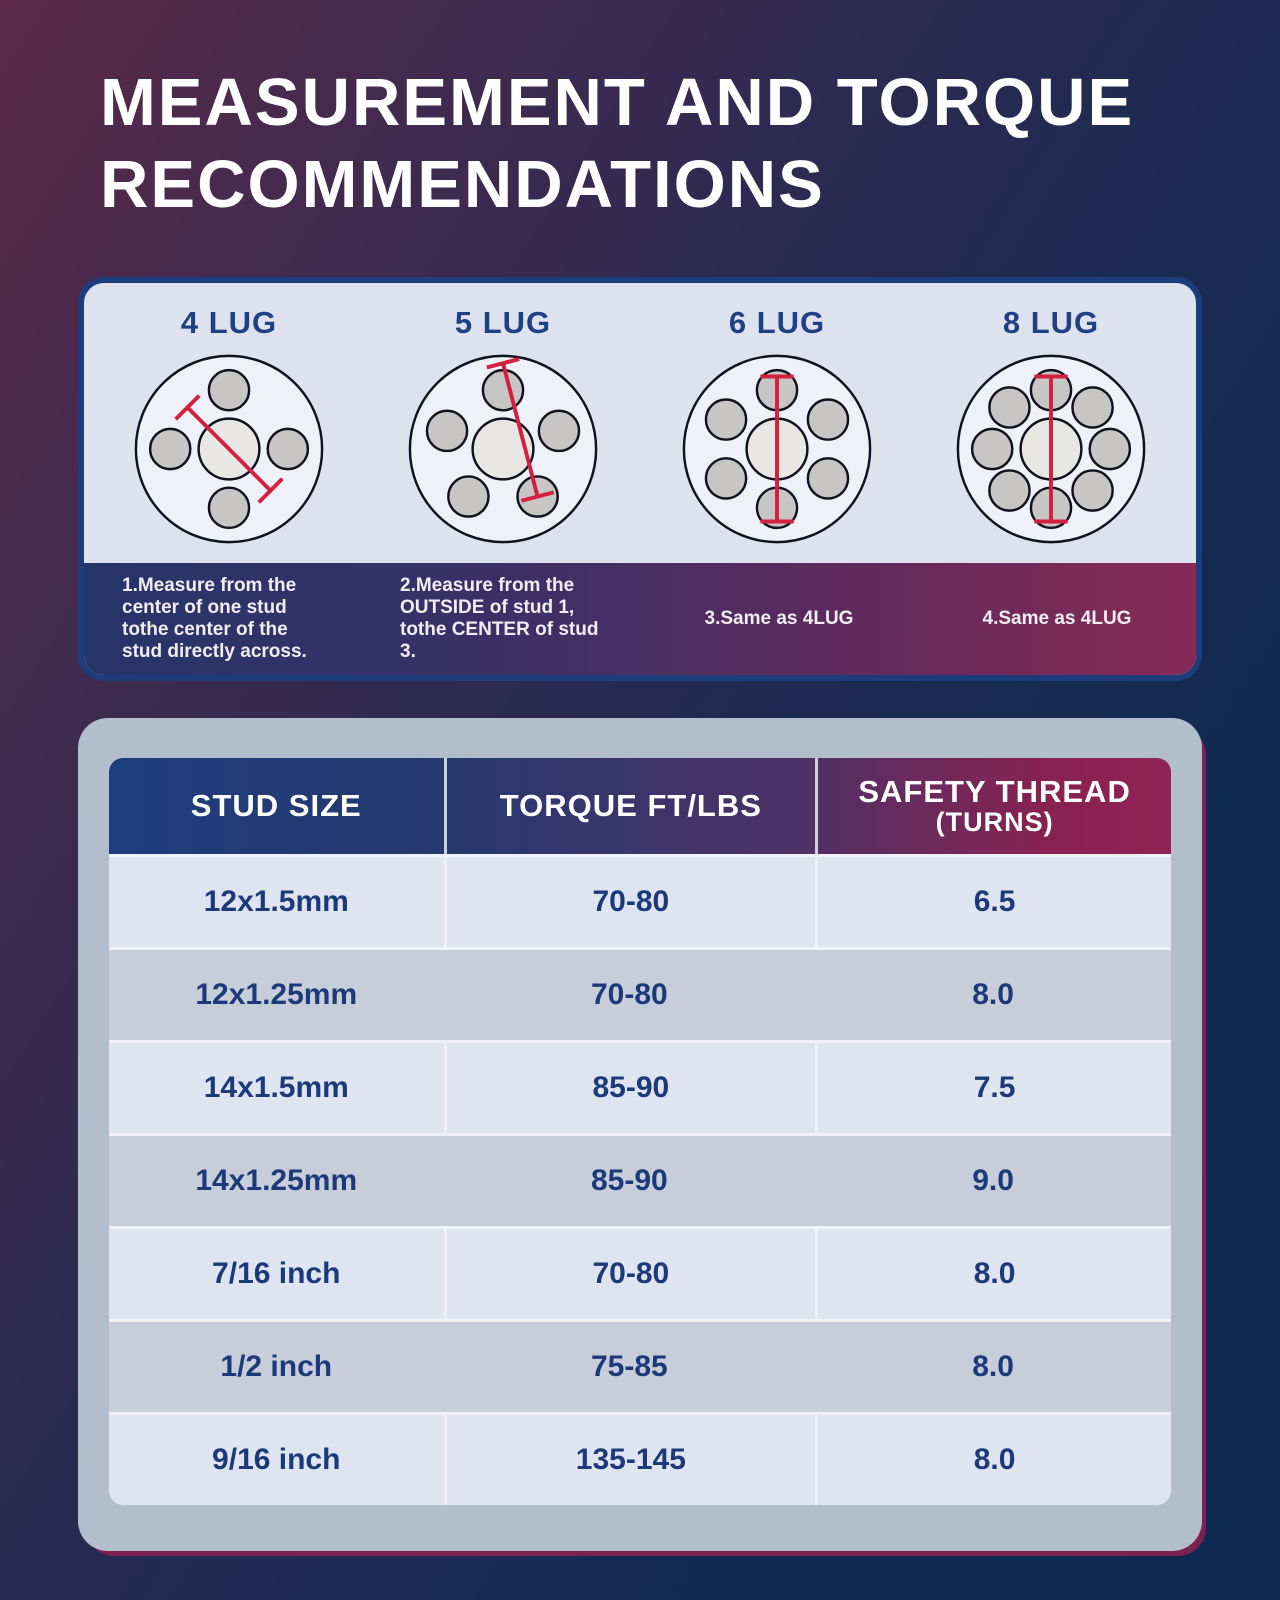 Image resolution: width=1280 pixels, height=1600 pixels. What do you see at coordinates (276, 1459) in the screenshot?
I see `stud-size-cell: 9/16 inch` at bounding box center [276, 1459].